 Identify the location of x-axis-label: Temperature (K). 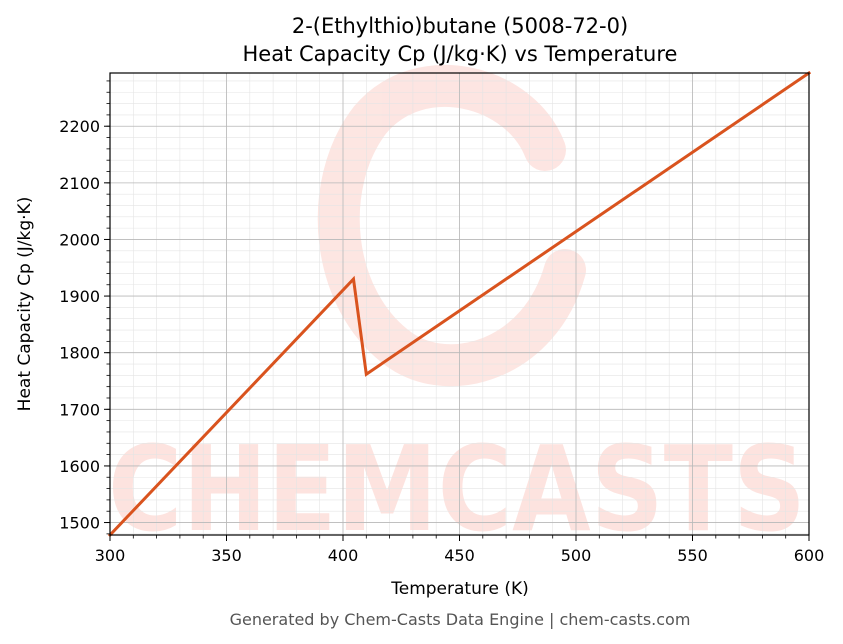
(459, 589).